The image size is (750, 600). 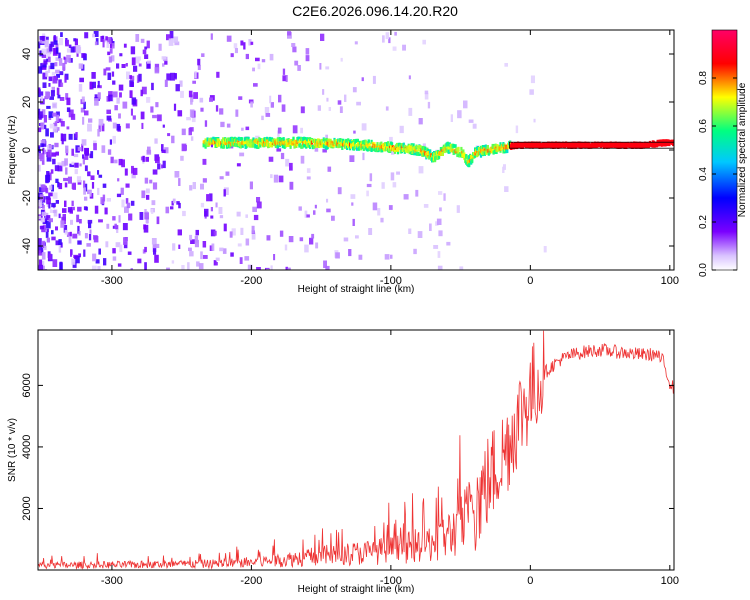 I want to click on snr-y-tick-label: 4000, so click(x=27, y=447).